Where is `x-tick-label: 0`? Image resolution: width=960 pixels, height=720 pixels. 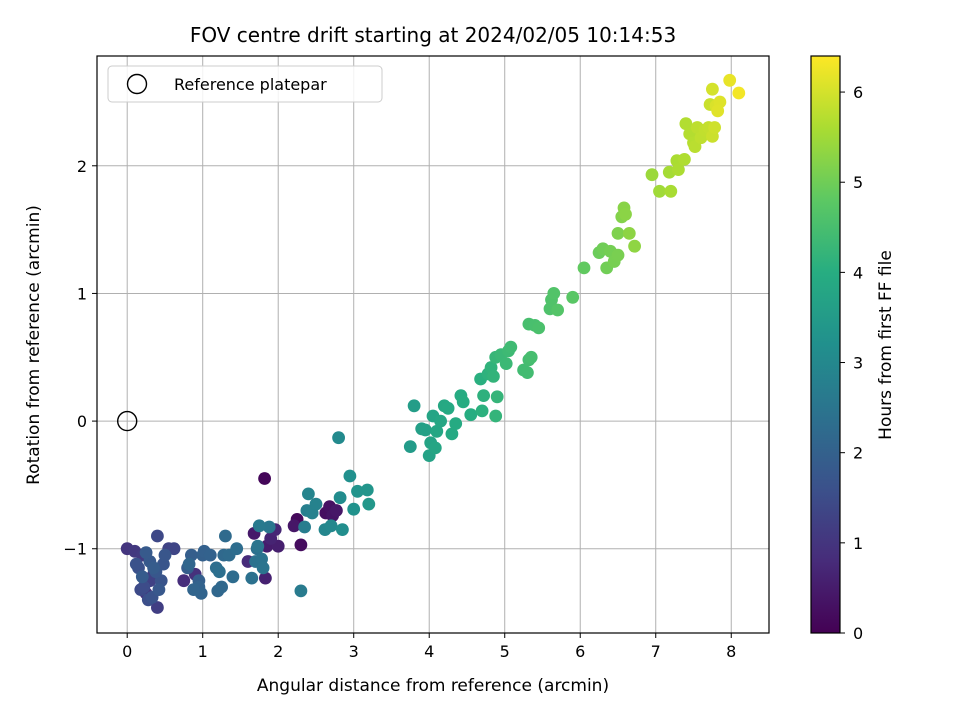 x-tick-label: 0 is located at coordinates (127, 651).